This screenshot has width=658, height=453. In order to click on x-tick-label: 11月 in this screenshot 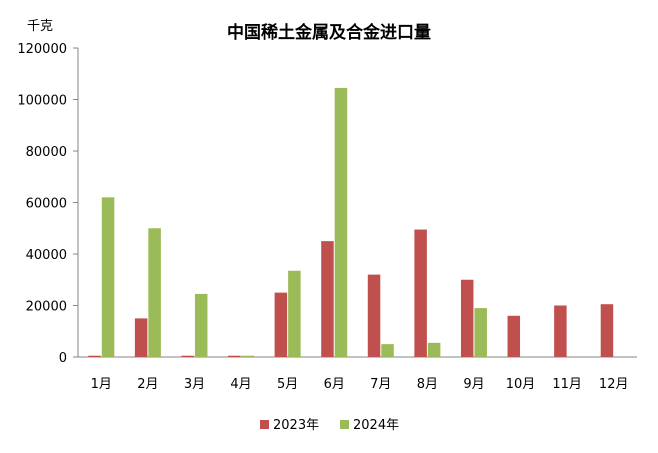, I will do `click(567, 384)`.